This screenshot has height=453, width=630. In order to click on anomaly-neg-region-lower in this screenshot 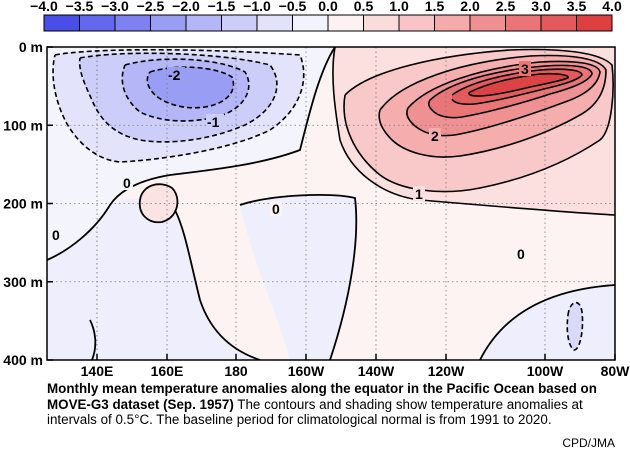, I will do `click(153, 279)`.